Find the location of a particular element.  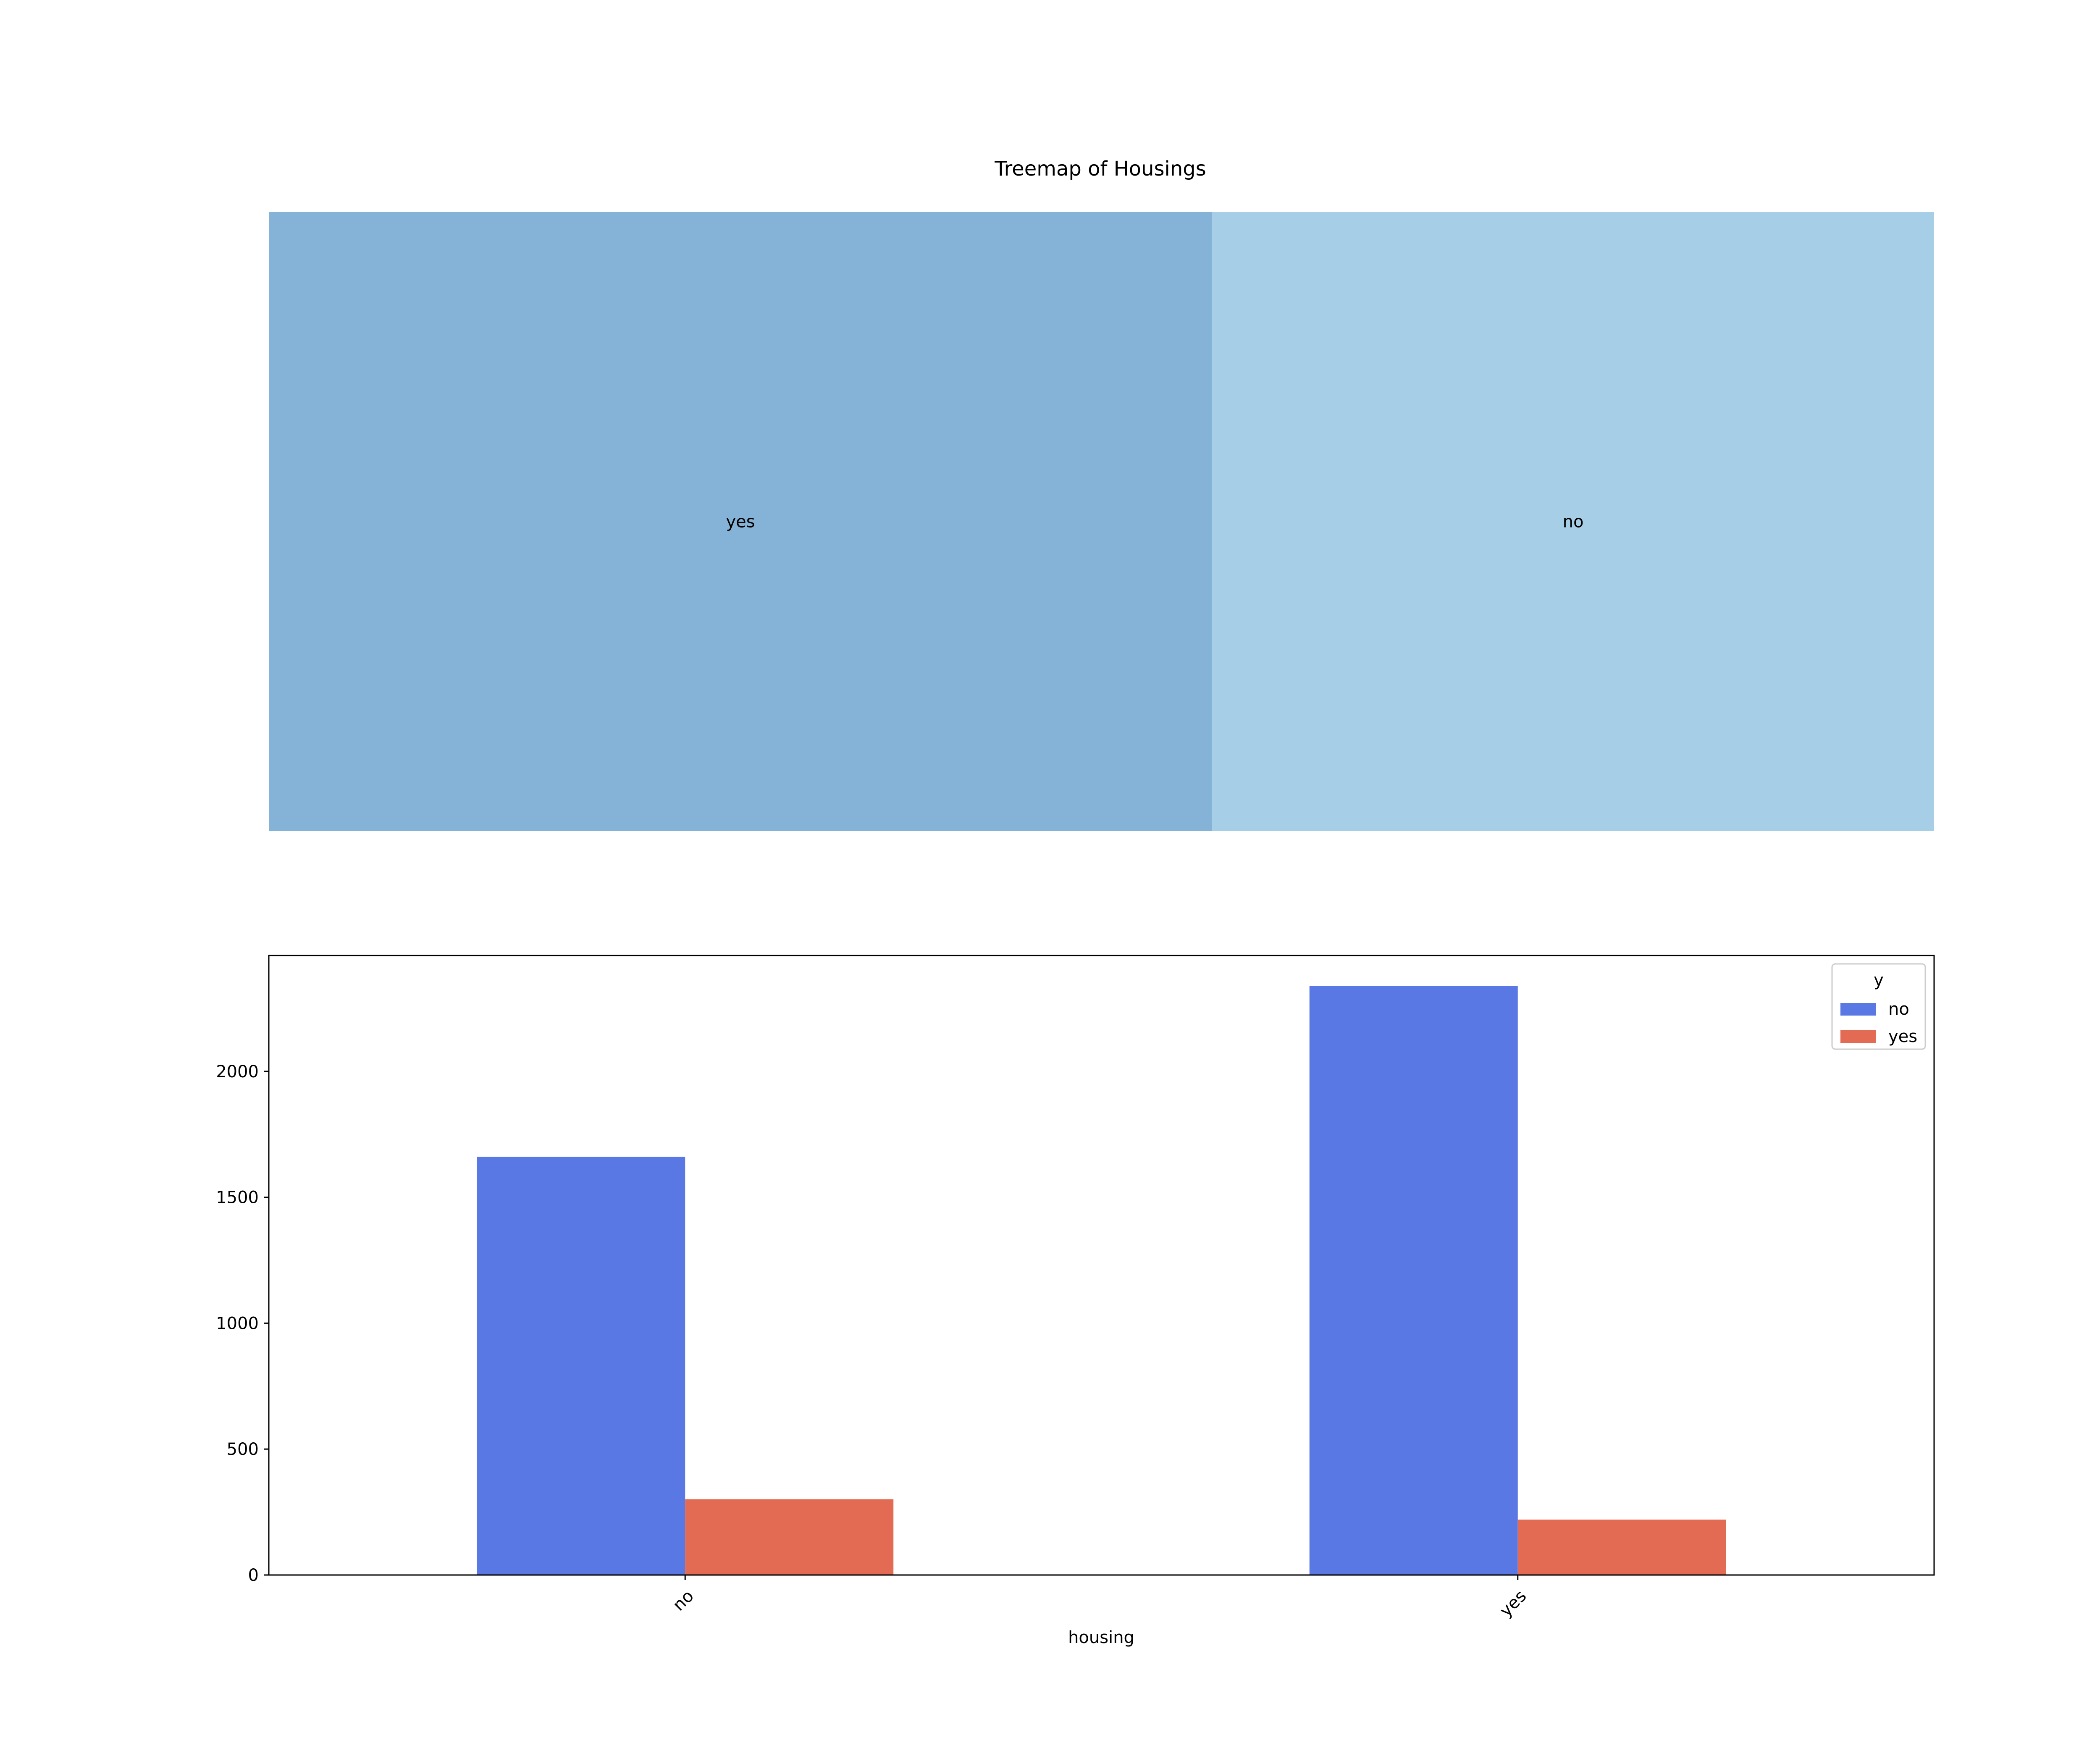

treemap-label: yes is located at coordinates (740, 522).